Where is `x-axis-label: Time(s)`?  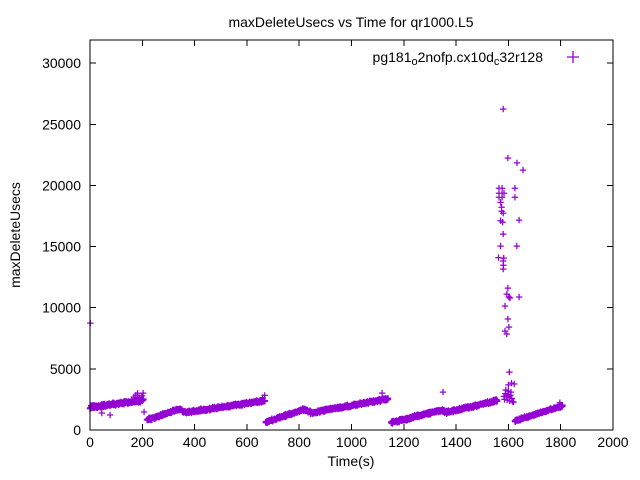 x-axis-label: Time(s) is located at coordinates (351, 461).